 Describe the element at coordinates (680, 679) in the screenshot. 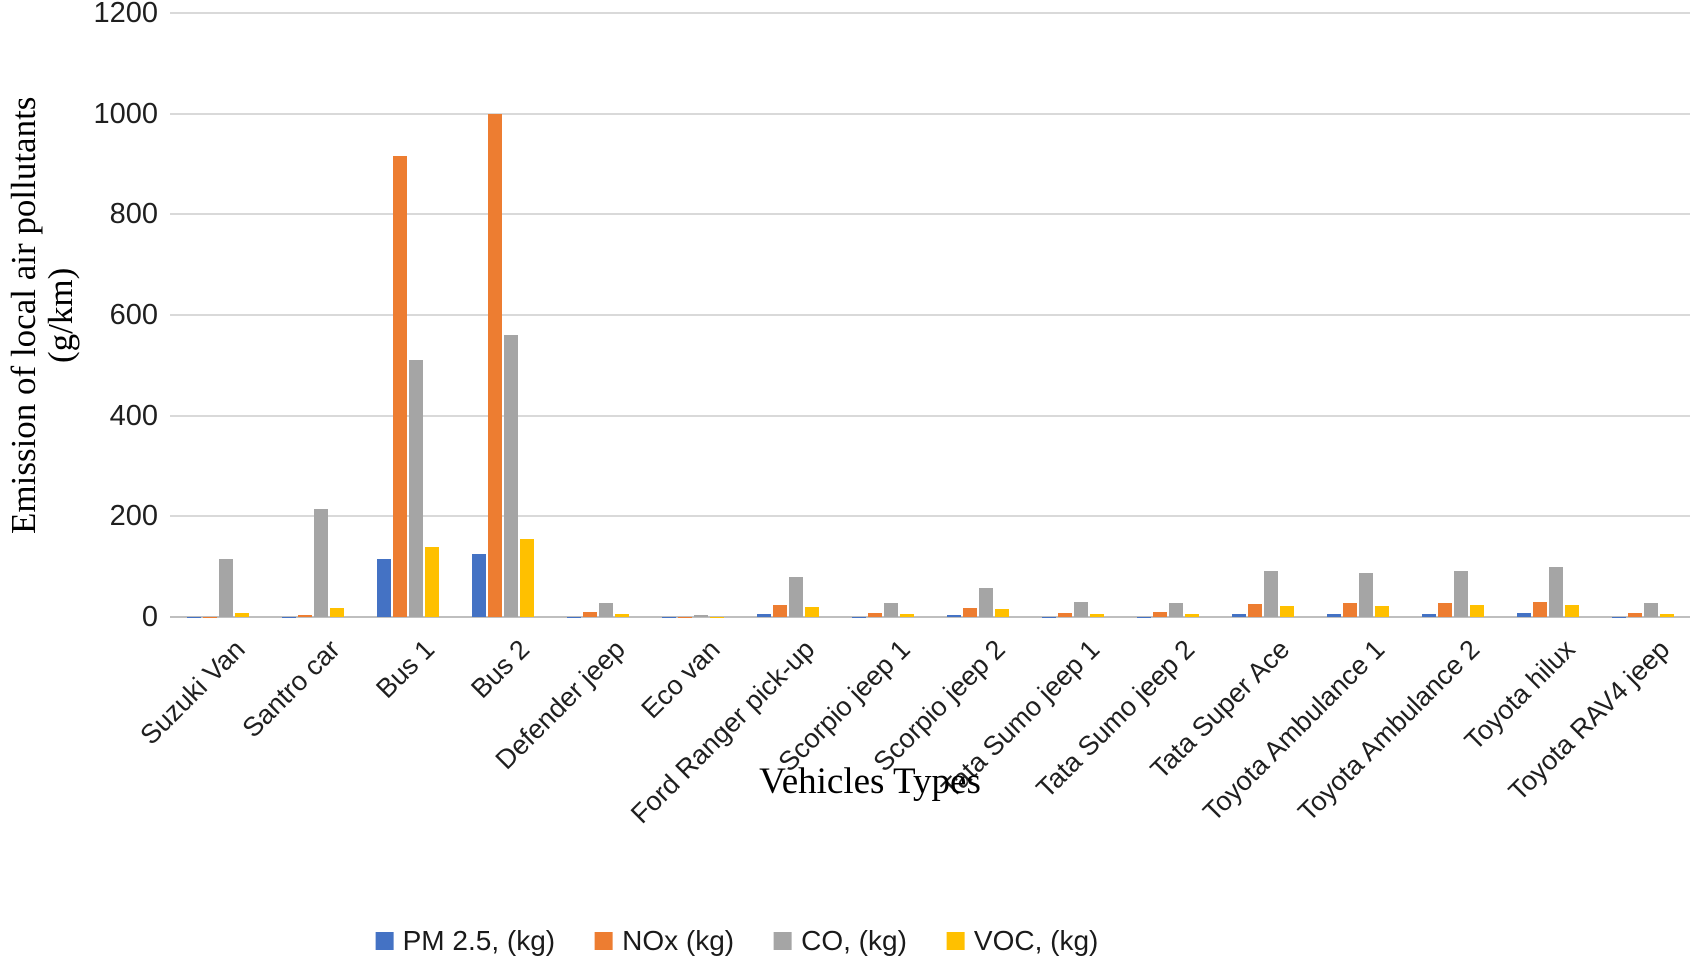

I see `x-category-label: Eco van` at that location.